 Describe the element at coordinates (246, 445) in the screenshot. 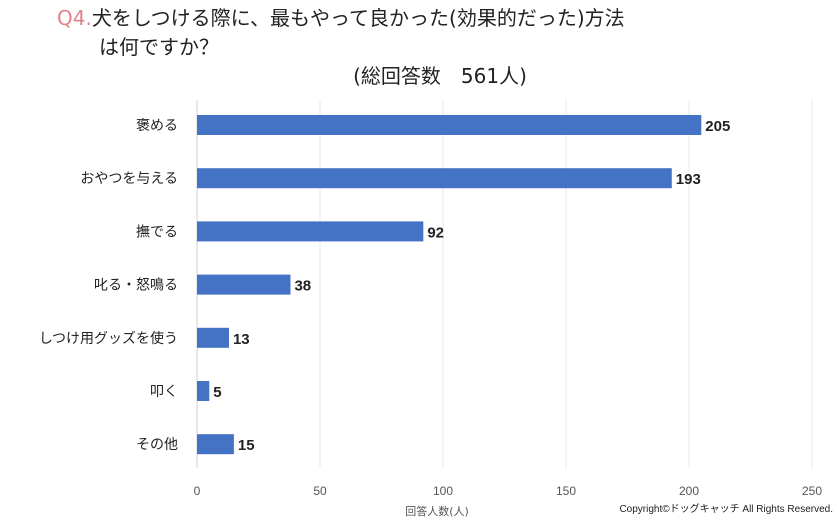

I see `data-label: 15` at that location.